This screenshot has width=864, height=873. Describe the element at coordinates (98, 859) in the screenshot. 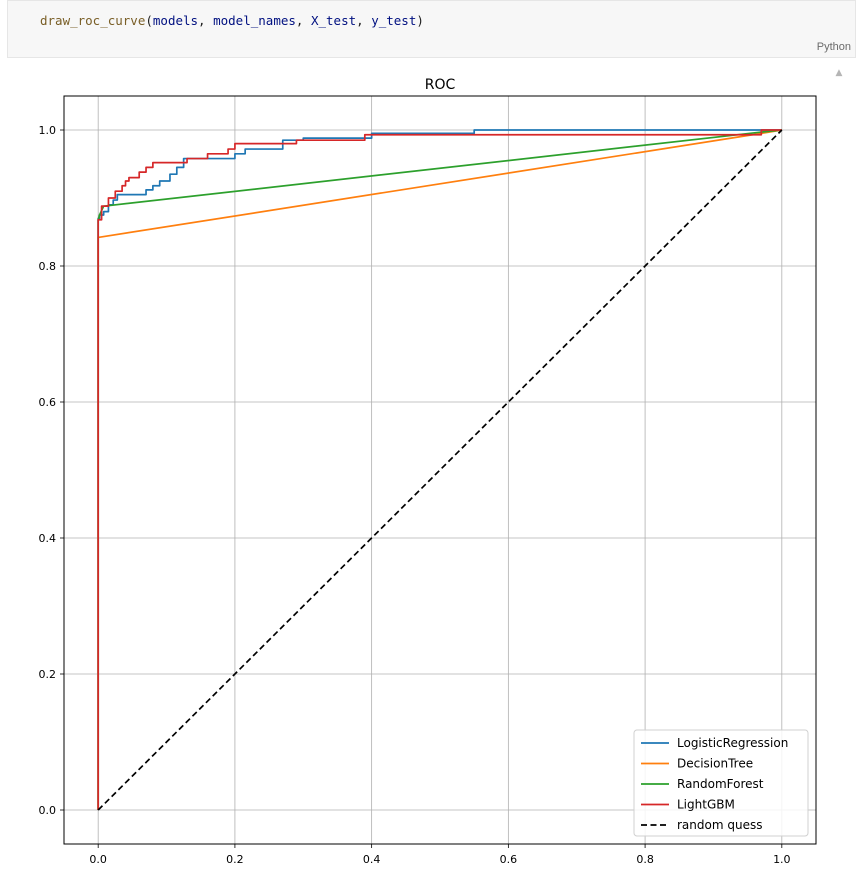

I see `x-tick-label: 0.0` at that location.